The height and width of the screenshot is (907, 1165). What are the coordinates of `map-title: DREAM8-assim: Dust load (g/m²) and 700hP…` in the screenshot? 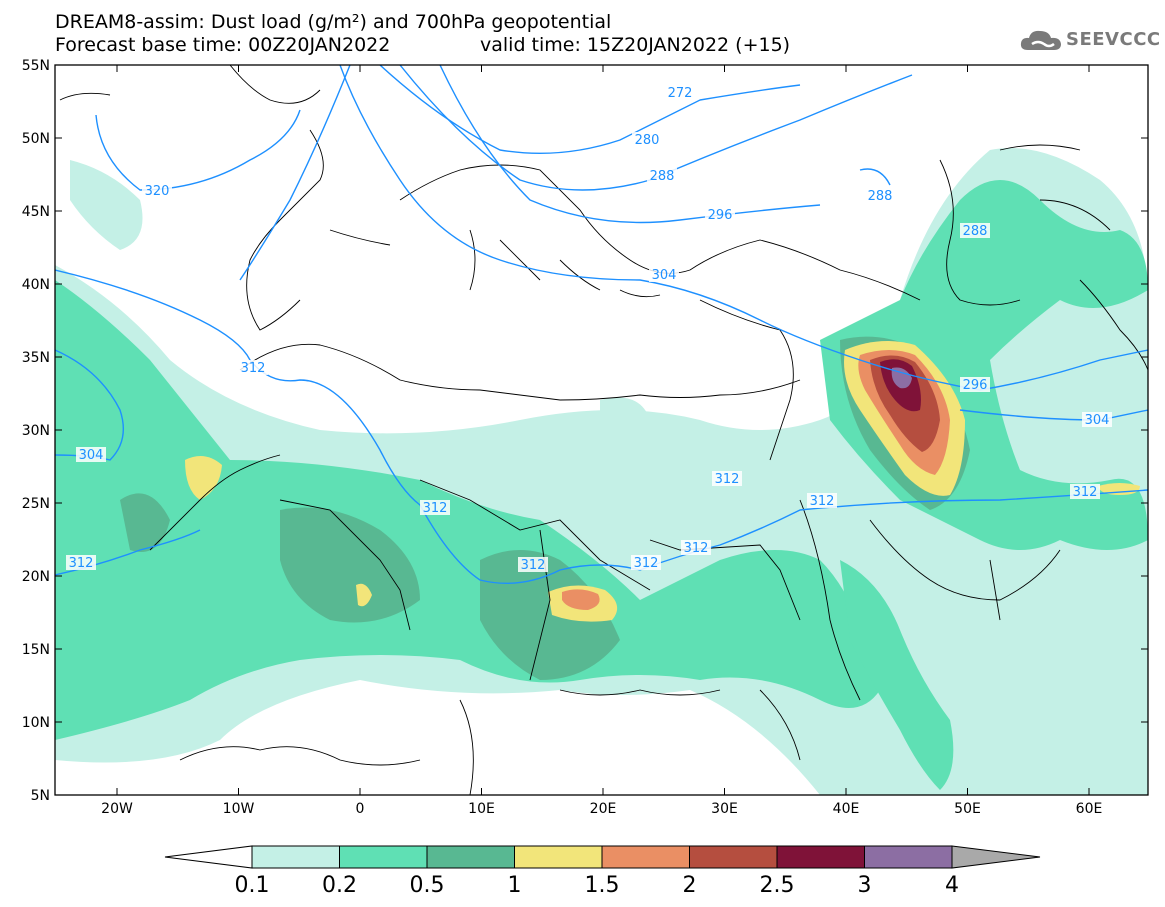 It's located at (333, 22).